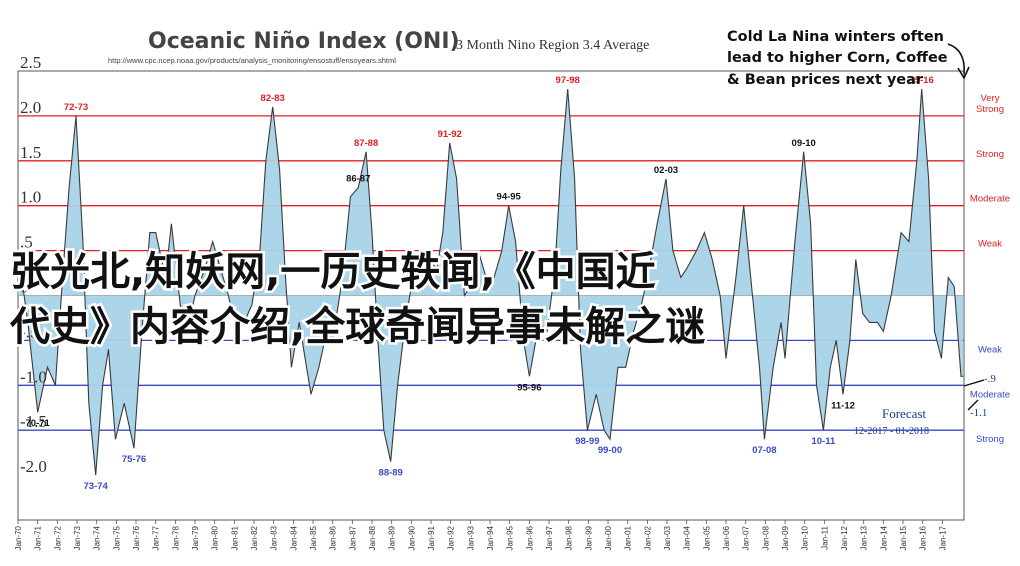 The width and height of the screenshot is (1020, 566). I want to click on x-tick-label: Jan-15, so click(903, 537).